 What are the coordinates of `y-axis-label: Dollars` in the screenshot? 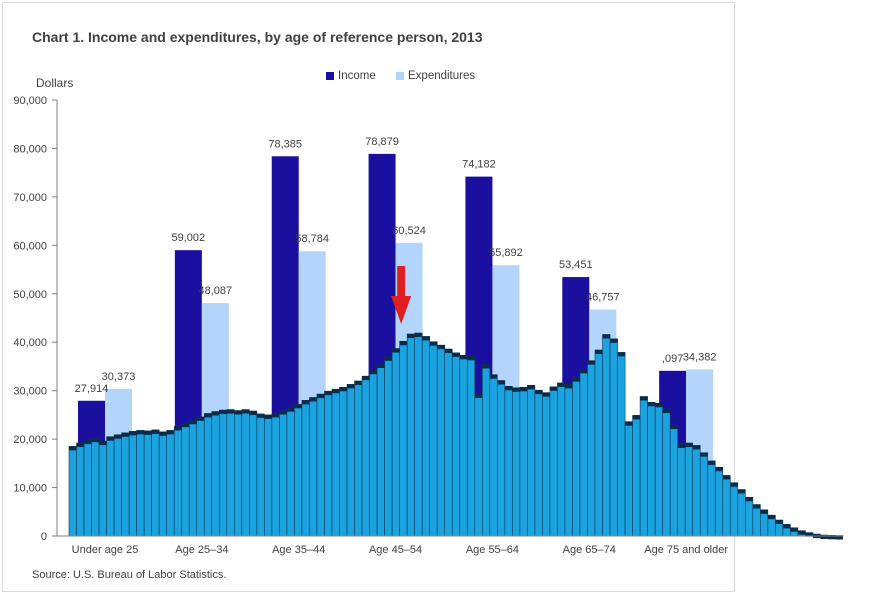 It's located at (55, 83).